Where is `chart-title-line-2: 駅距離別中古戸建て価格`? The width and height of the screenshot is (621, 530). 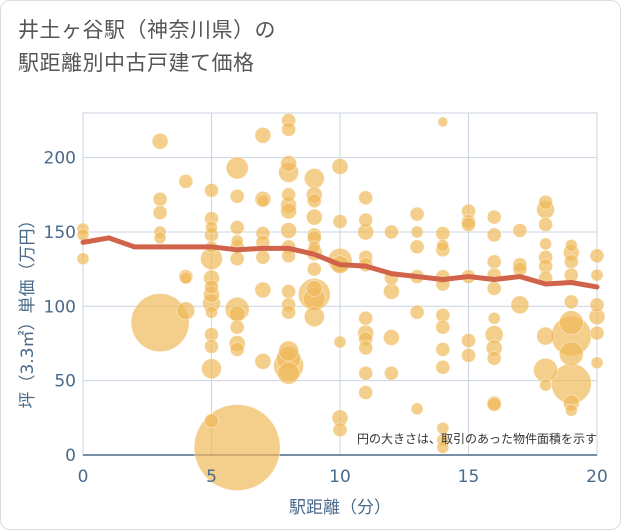 chart-title-line-2: 駅距離別中古戸建て価格 is located at coordinates (136, 63).